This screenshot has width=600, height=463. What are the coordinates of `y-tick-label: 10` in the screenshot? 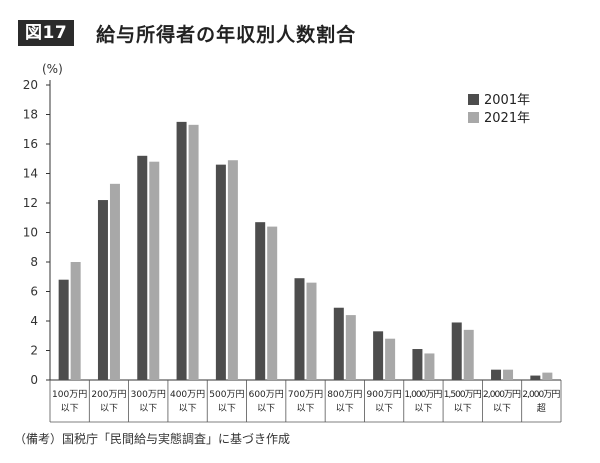 It's located at (30, 233).